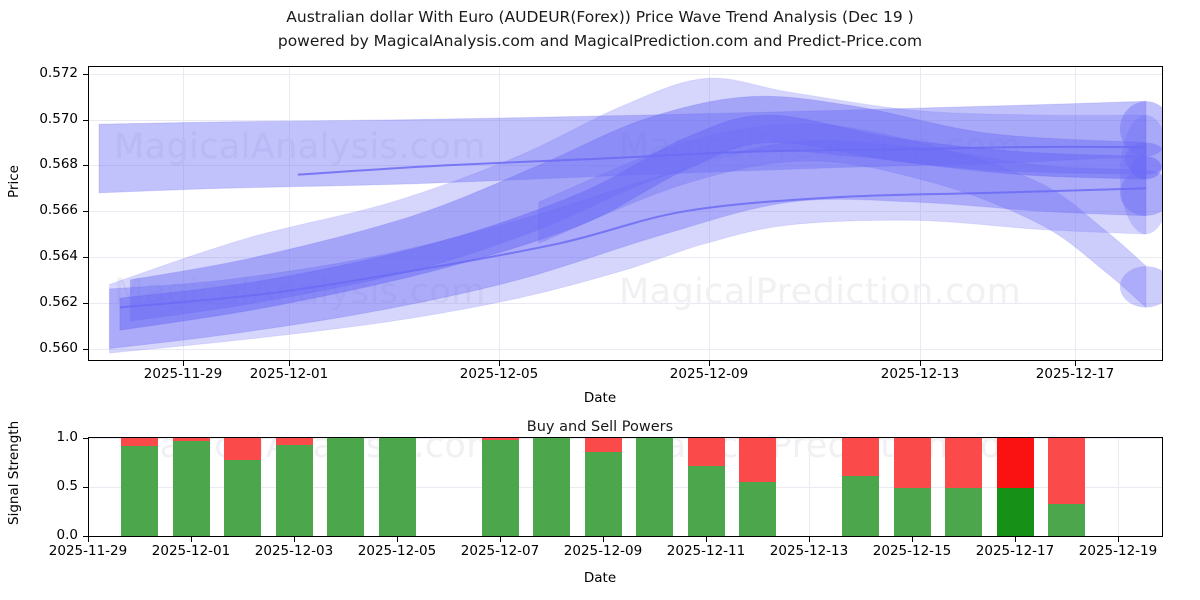 The image size is (1200, 600). What do you see at coordinates (600, 427) in the screenshot?
I see `signal-chart-title: Buy and Sell Powers` at bounding box center [600, 427].